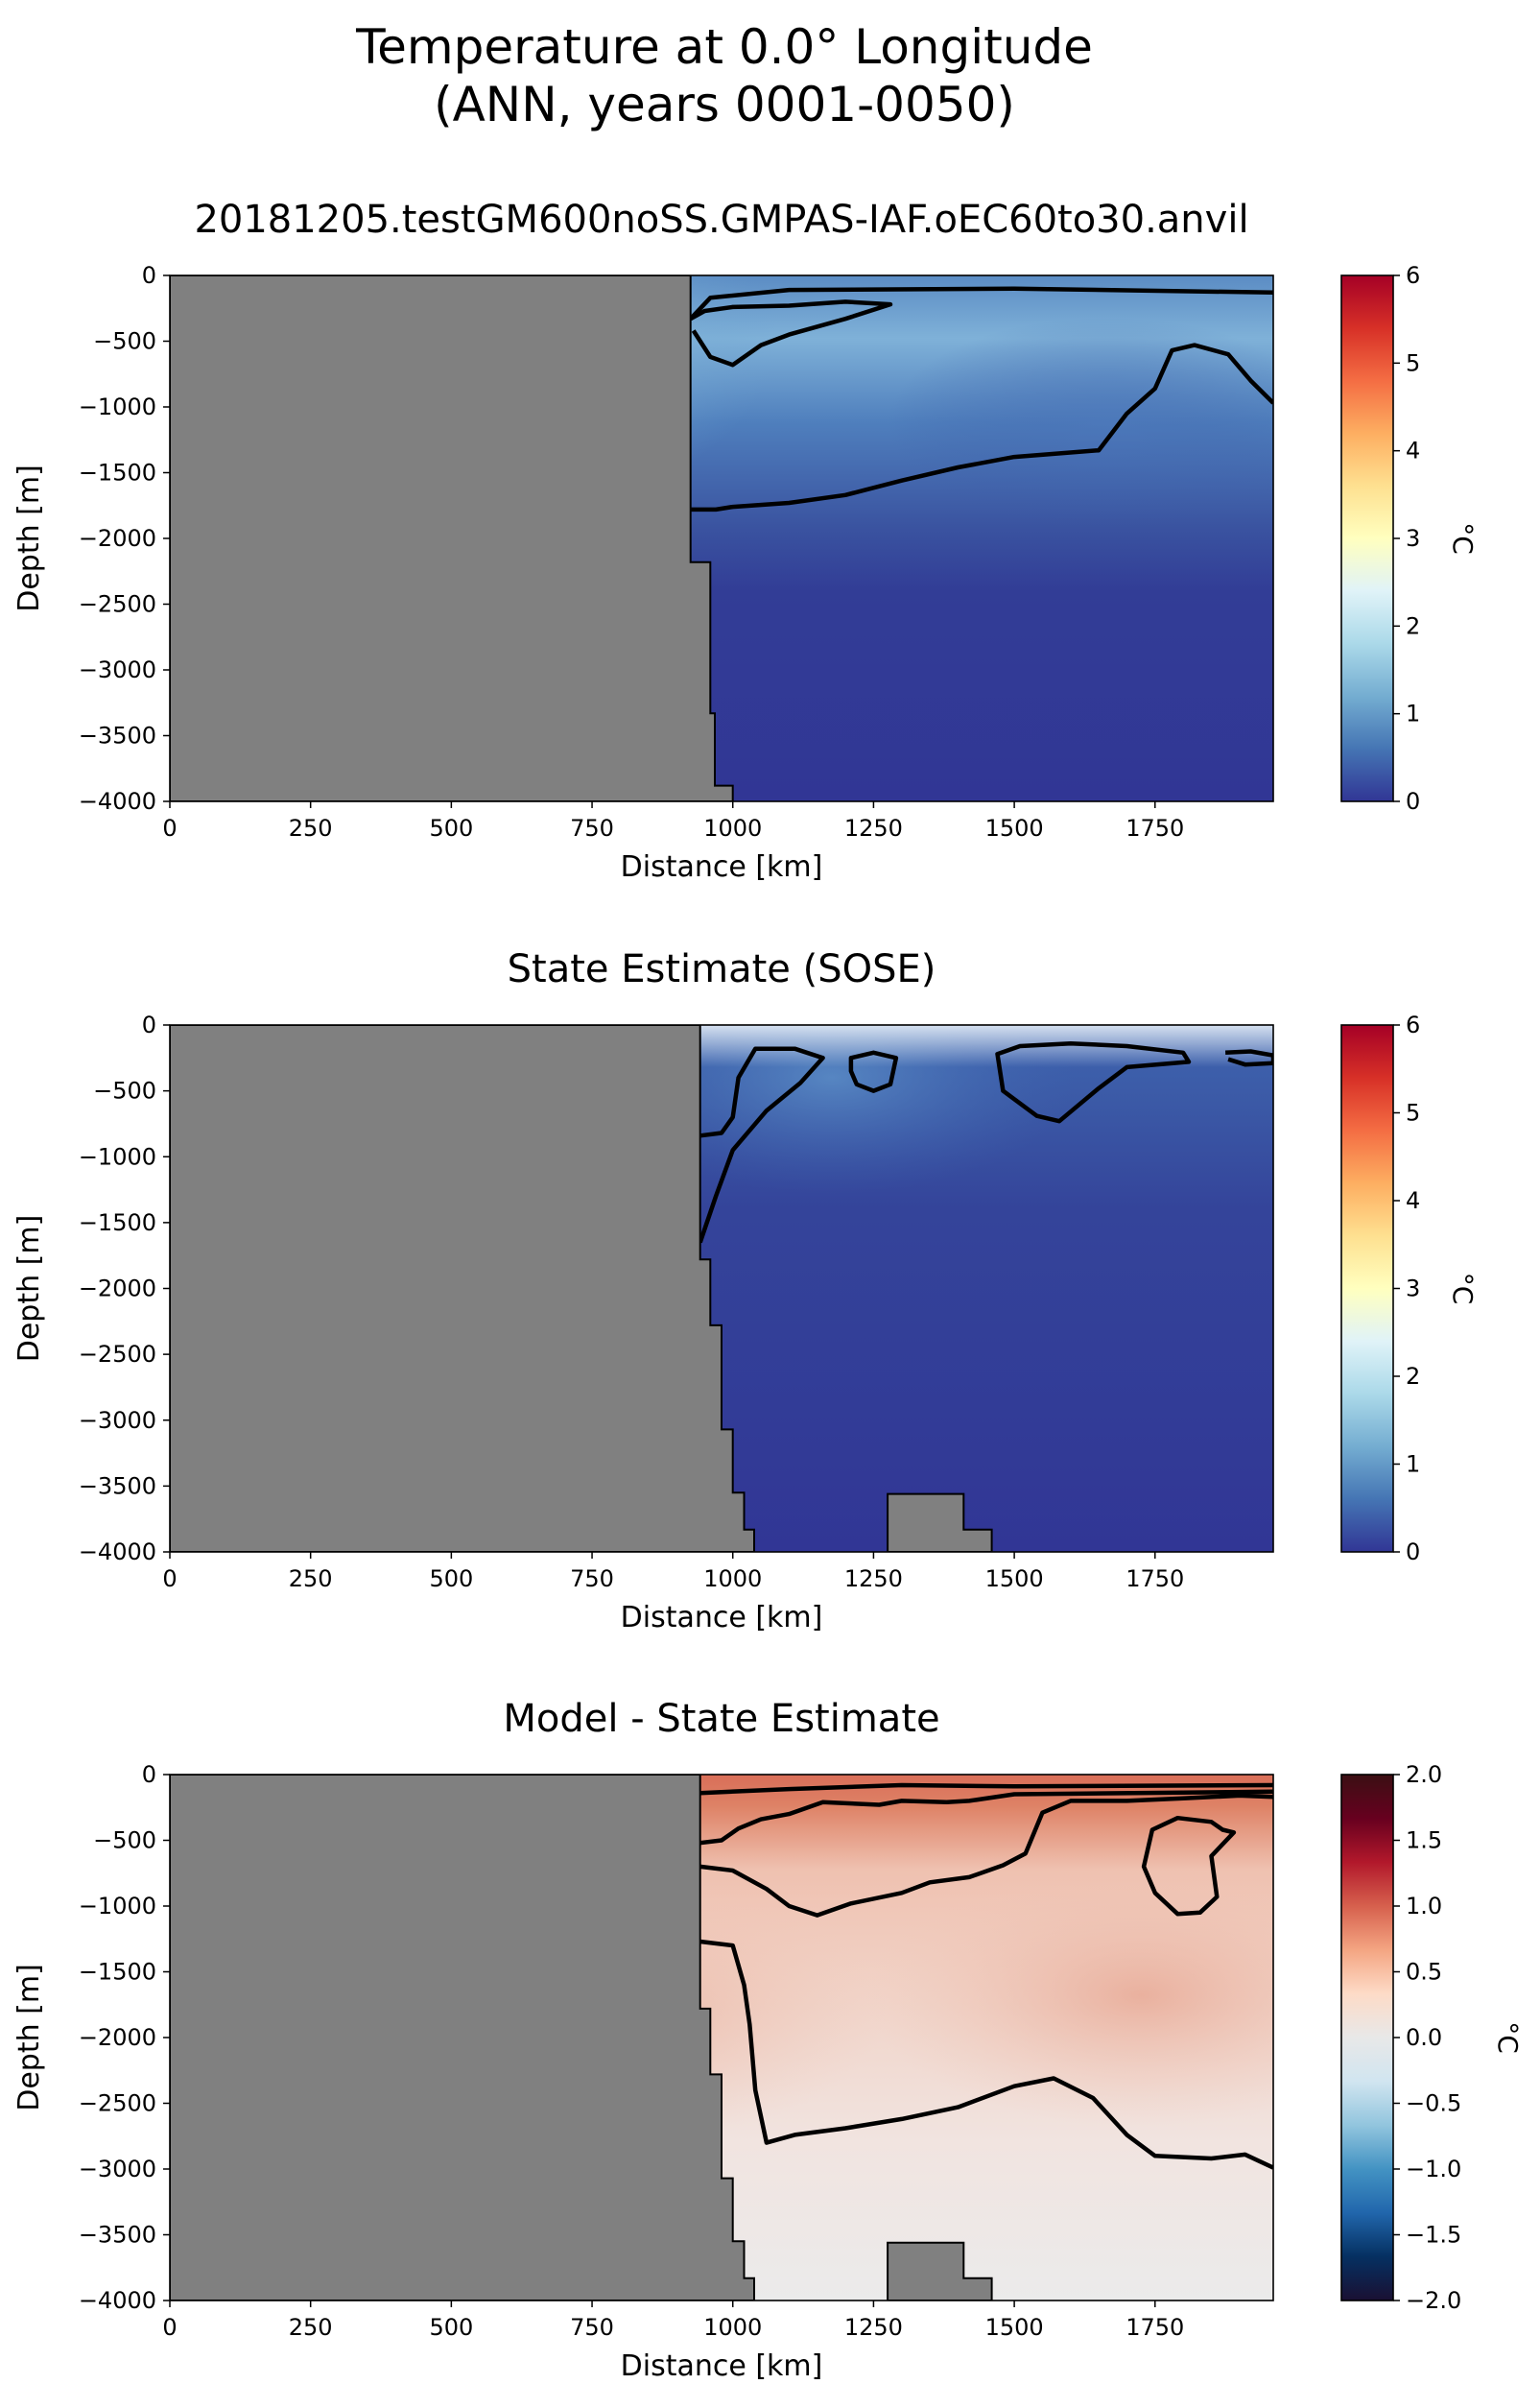  What do you see at coordinates (117, 669) in the screenshot?
I see `y-tick-label: −3000` at bounding box center [117, 669].